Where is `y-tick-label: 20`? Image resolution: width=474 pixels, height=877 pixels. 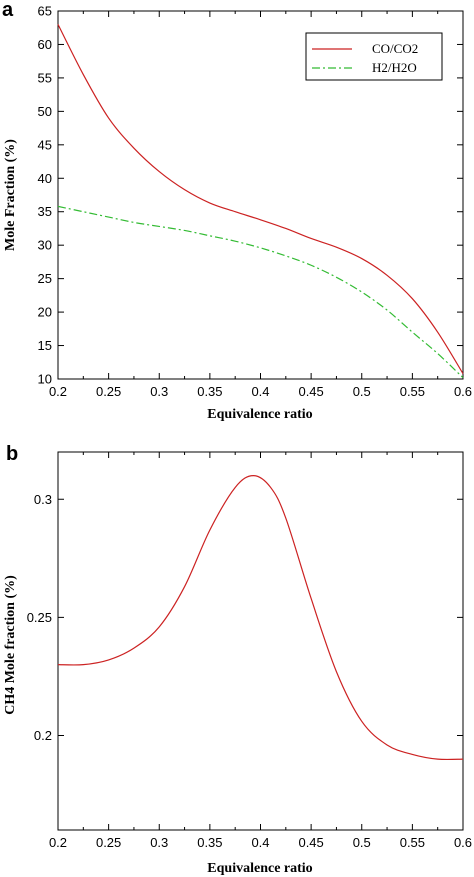
y-tick-label: 20 is located at coordinates (45, 312).